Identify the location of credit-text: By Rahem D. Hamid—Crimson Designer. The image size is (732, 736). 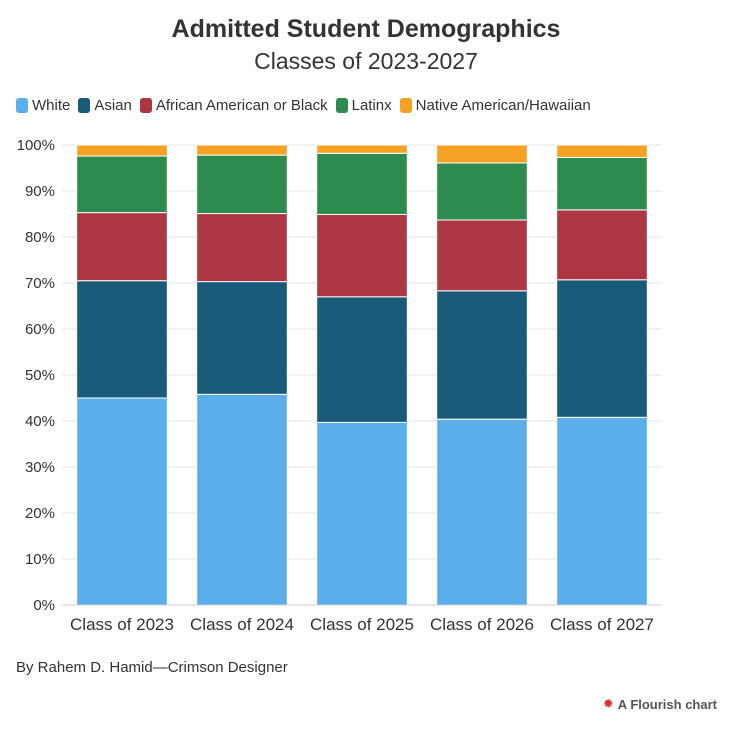
(152, 667).